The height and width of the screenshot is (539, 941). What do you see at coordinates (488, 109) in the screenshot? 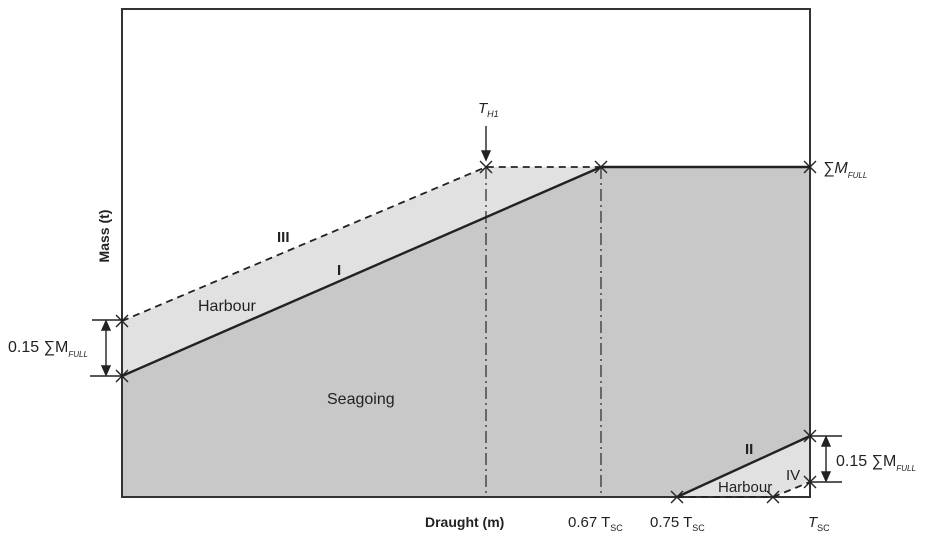
I see `th1-label: TH1` at bounding box center [488, 109].